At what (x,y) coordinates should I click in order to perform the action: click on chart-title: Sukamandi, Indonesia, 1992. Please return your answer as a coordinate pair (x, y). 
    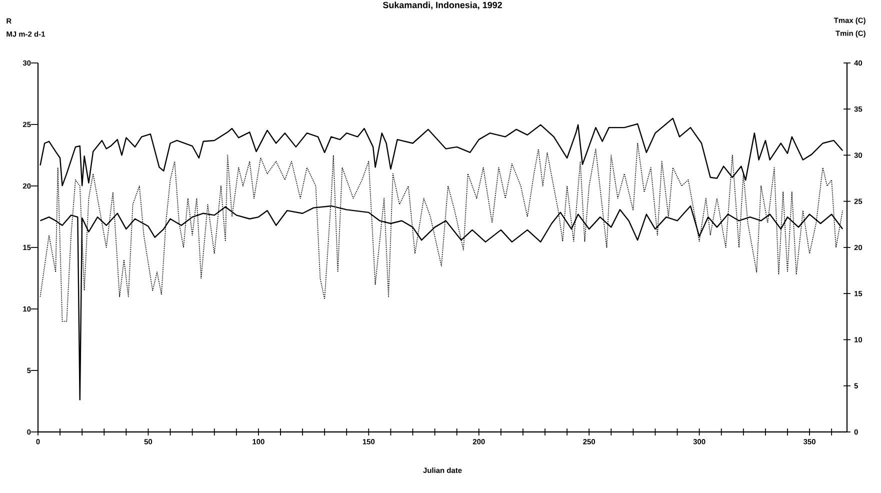
    Looking at the image, I should click on (442, 6).